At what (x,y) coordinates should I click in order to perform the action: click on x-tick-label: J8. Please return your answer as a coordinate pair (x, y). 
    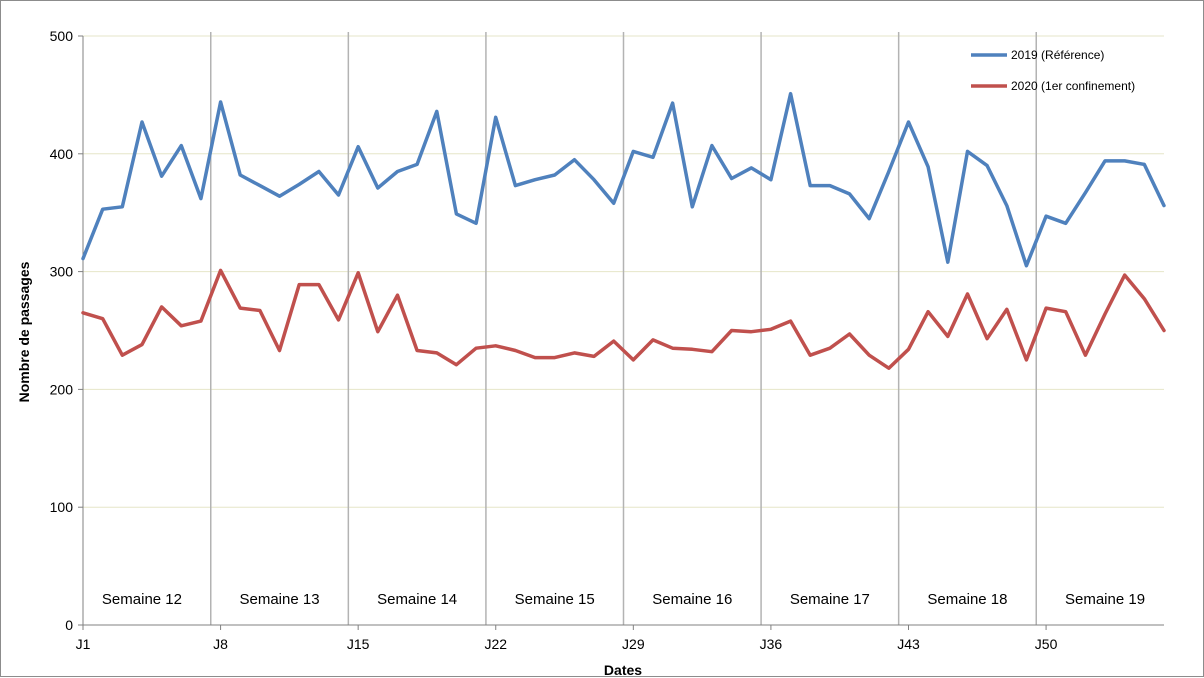
    Looking at the image, I should click on (220, 644).